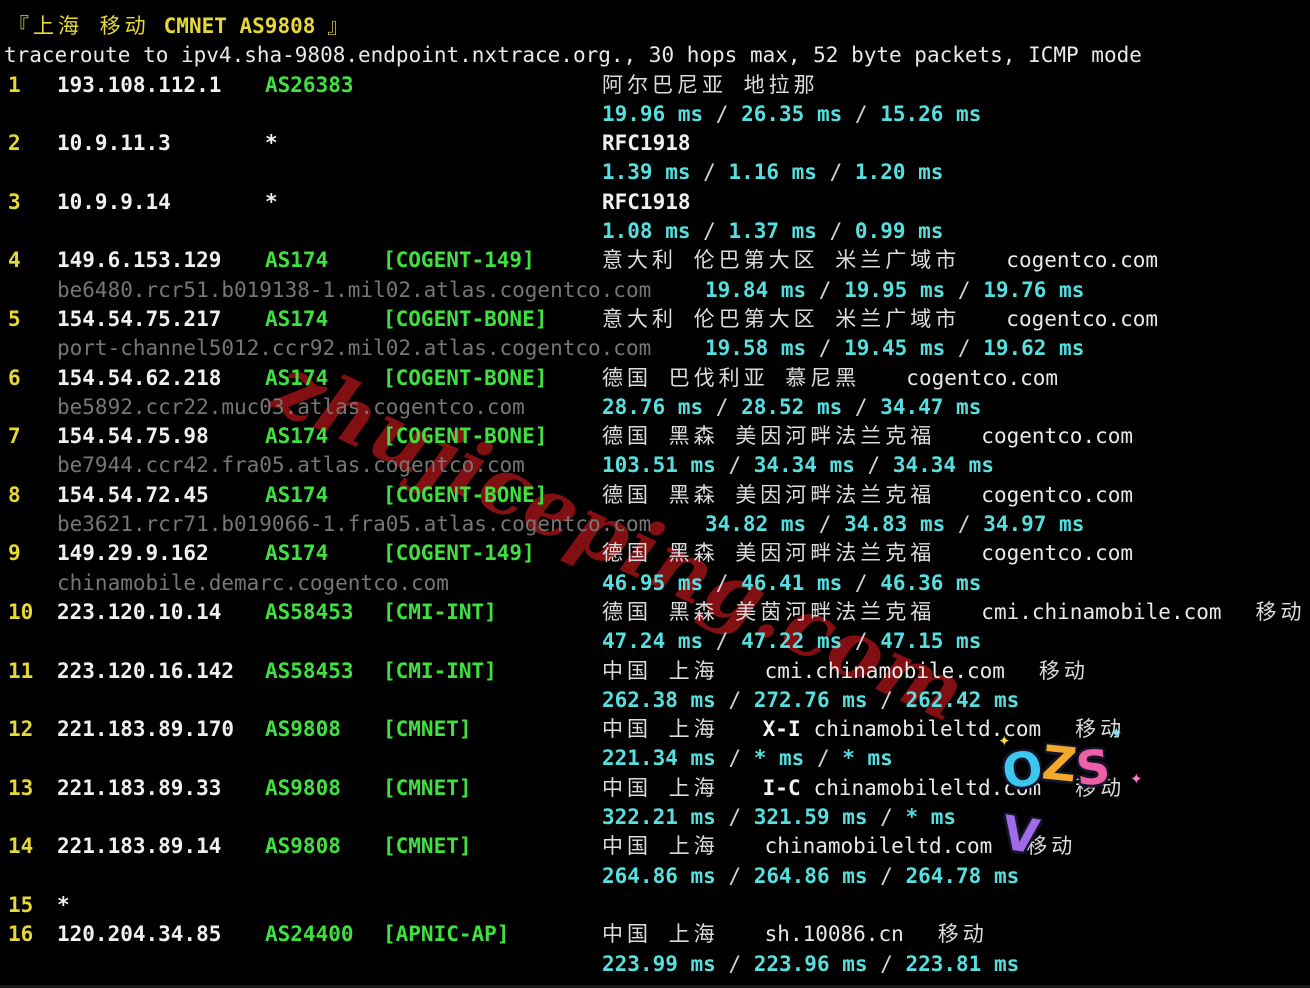  I want to click on hop-row-detail: 262.38 ms / 272.76 ms / 262.42 ms, so click(655, 700).